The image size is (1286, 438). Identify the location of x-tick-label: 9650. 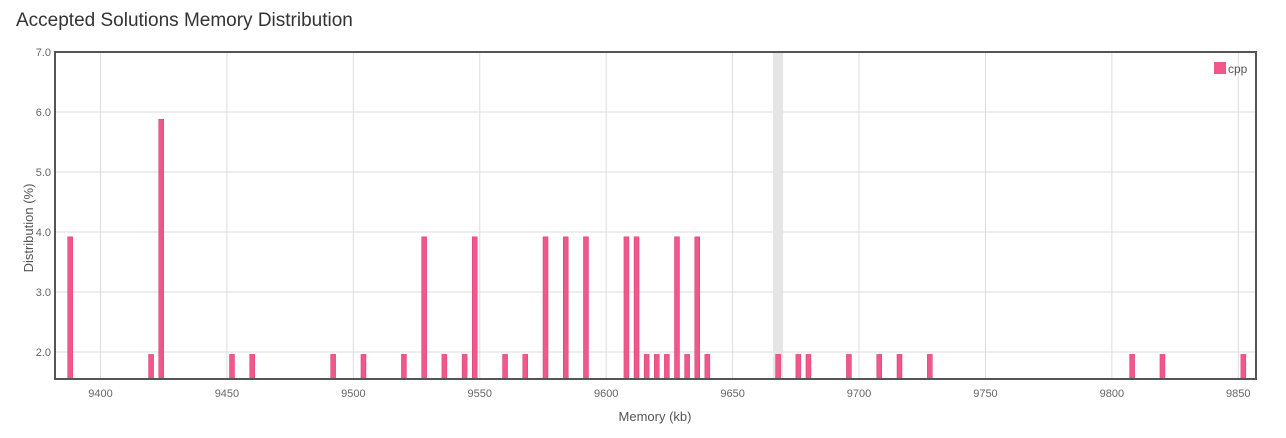
(732, 394).